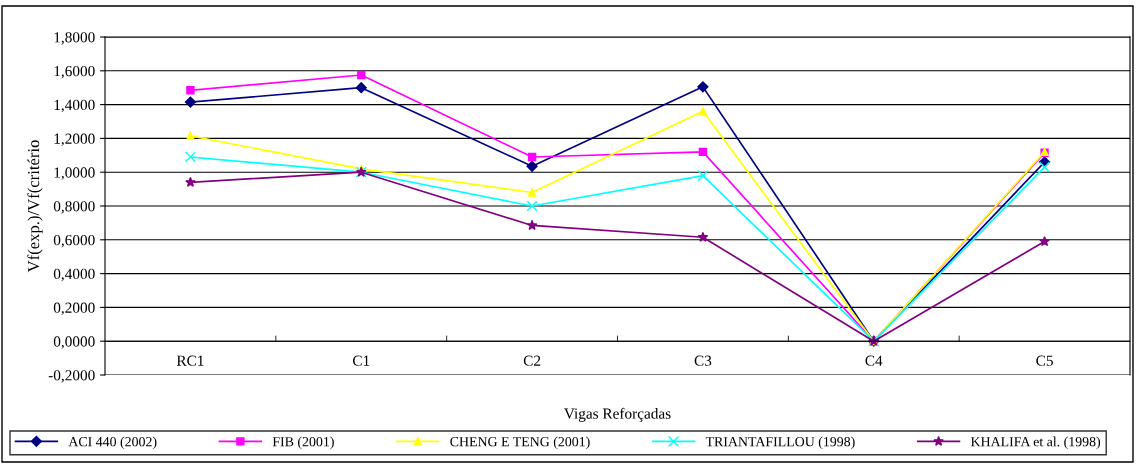  Describe the element at coordinates (703, 360) in the screenshot. I see `x-tick-label: C3` at that location.